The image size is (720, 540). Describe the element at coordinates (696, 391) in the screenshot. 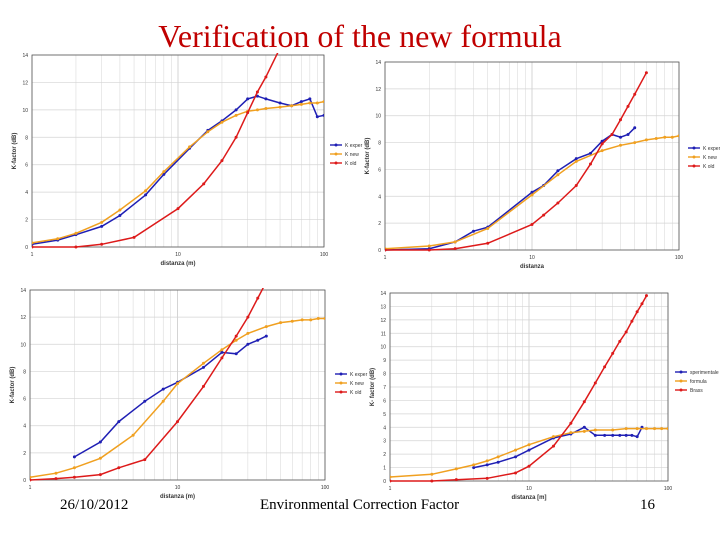

I see `legend-label: Brass` at that location.